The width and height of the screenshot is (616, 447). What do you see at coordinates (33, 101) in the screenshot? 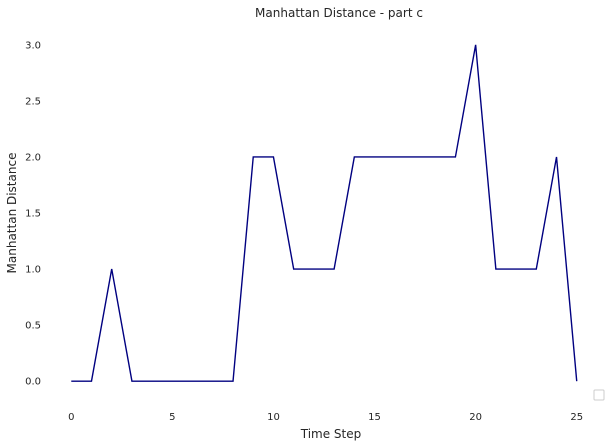
I see `y-tick-label: 2.5` at bounding box center [33, 101].